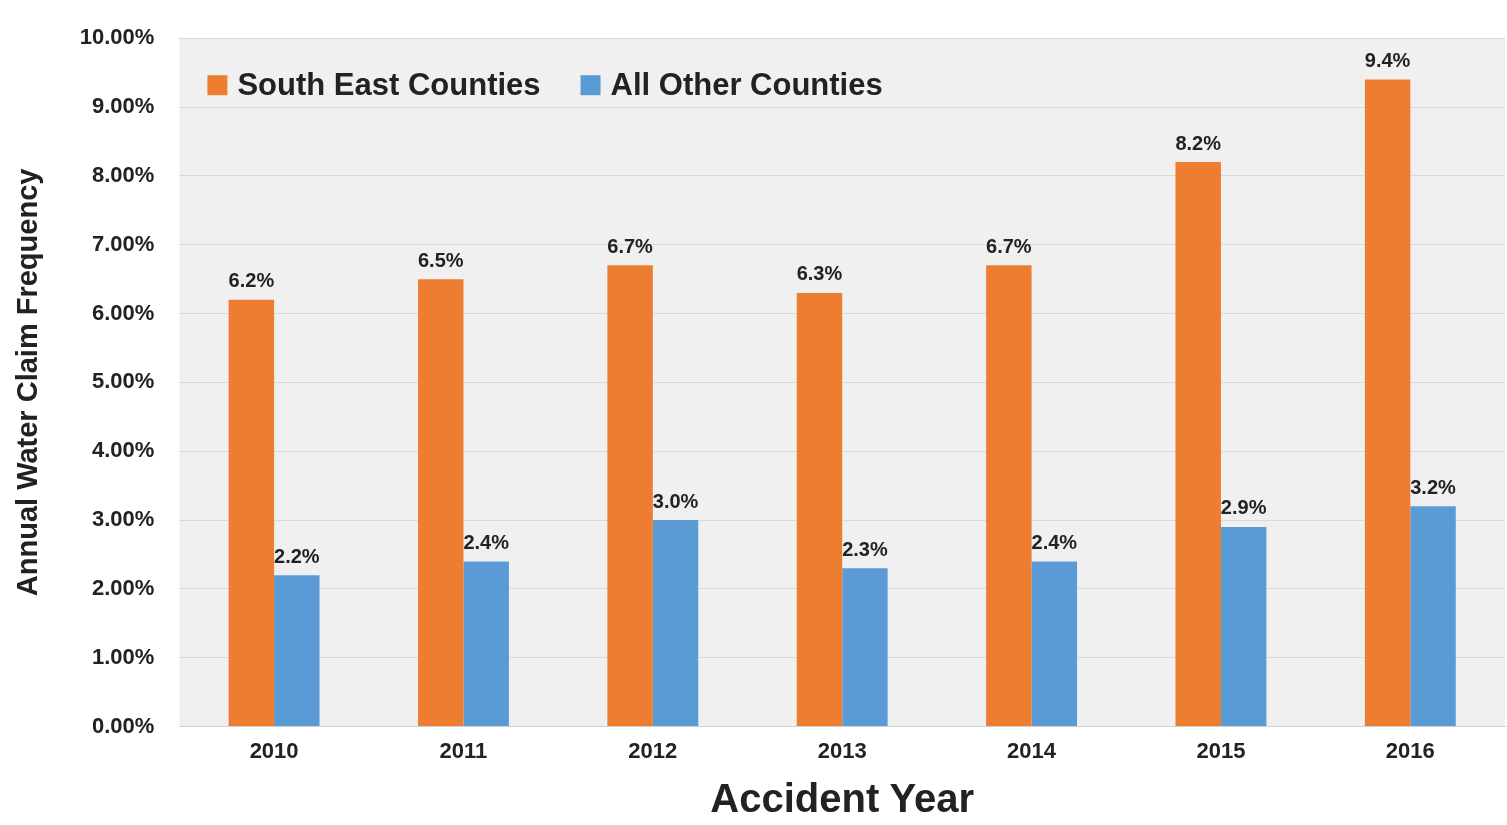 This screenshot has width=1507, height=825. Describe the element at coordinates (123, 519) in the screenshot. I see `y-tick-label: 3.00%` at that location.